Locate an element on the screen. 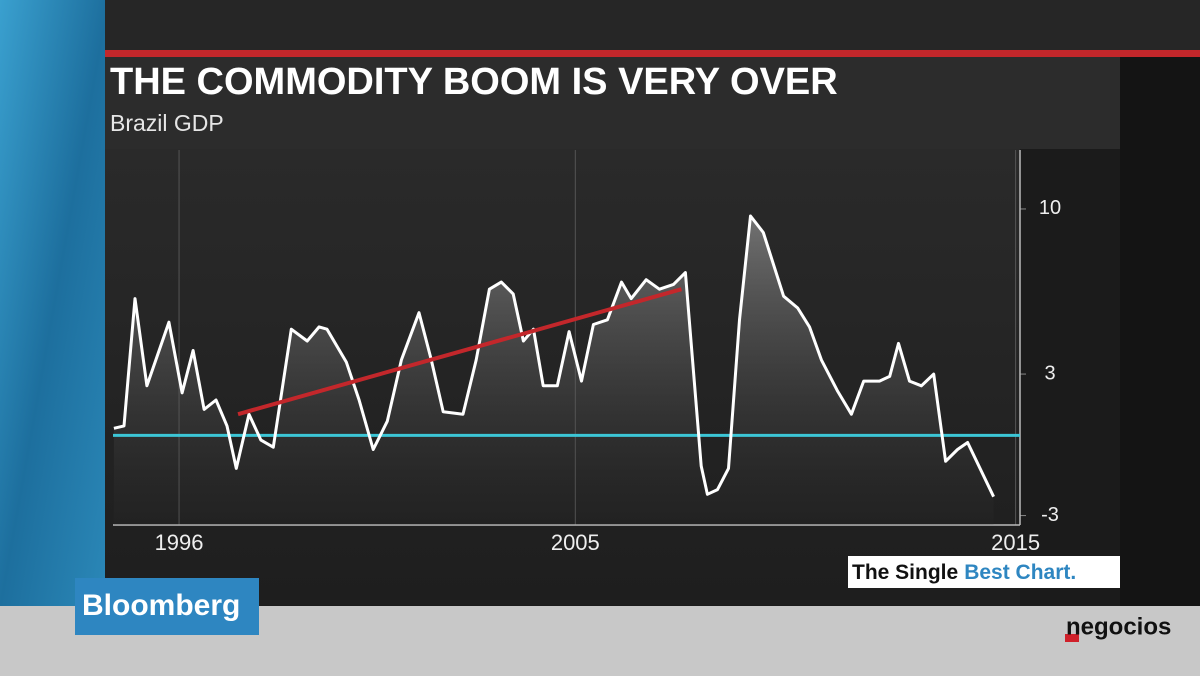 This screenshot has height=676, width=1200. x-tick-label: 1996 is located at coordinates (179, 542).